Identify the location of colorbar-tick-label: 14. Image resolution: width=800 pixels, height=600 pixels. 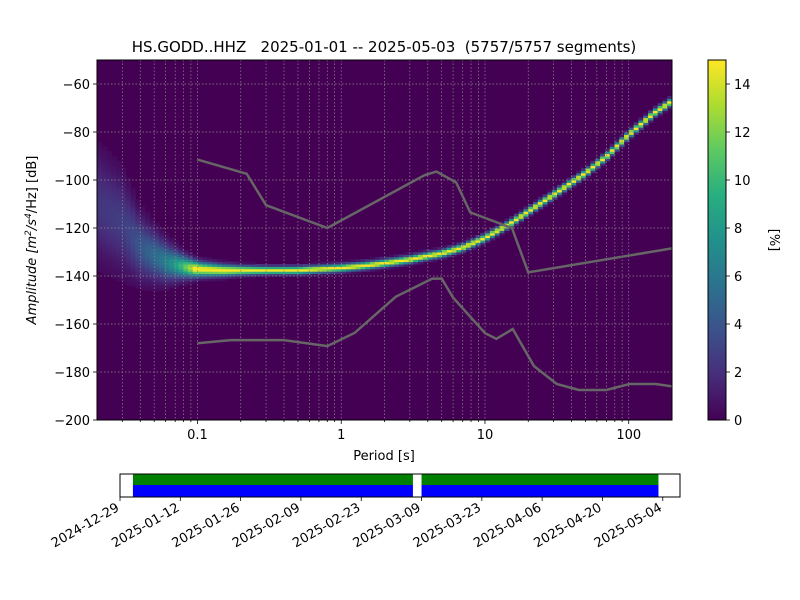
(742, 85).